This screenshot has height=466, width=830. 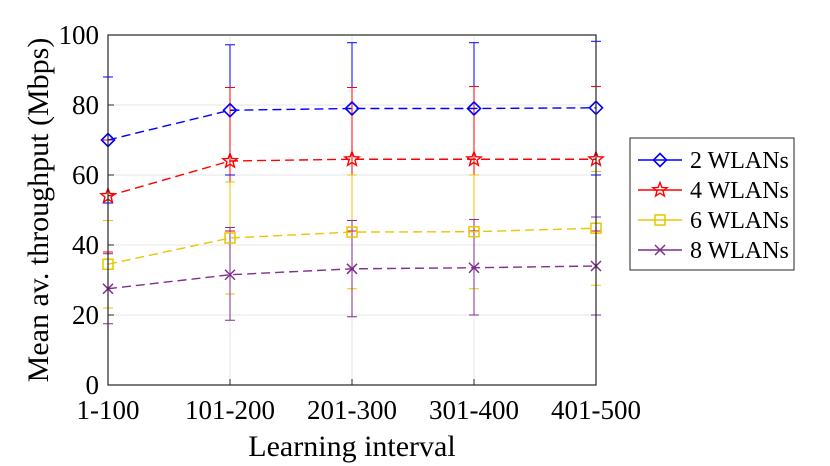 What do you see at coordinates (739, 221) in the screenshot?
I see `legend-label: 6 WLANs` at bounding box center [739, 221].